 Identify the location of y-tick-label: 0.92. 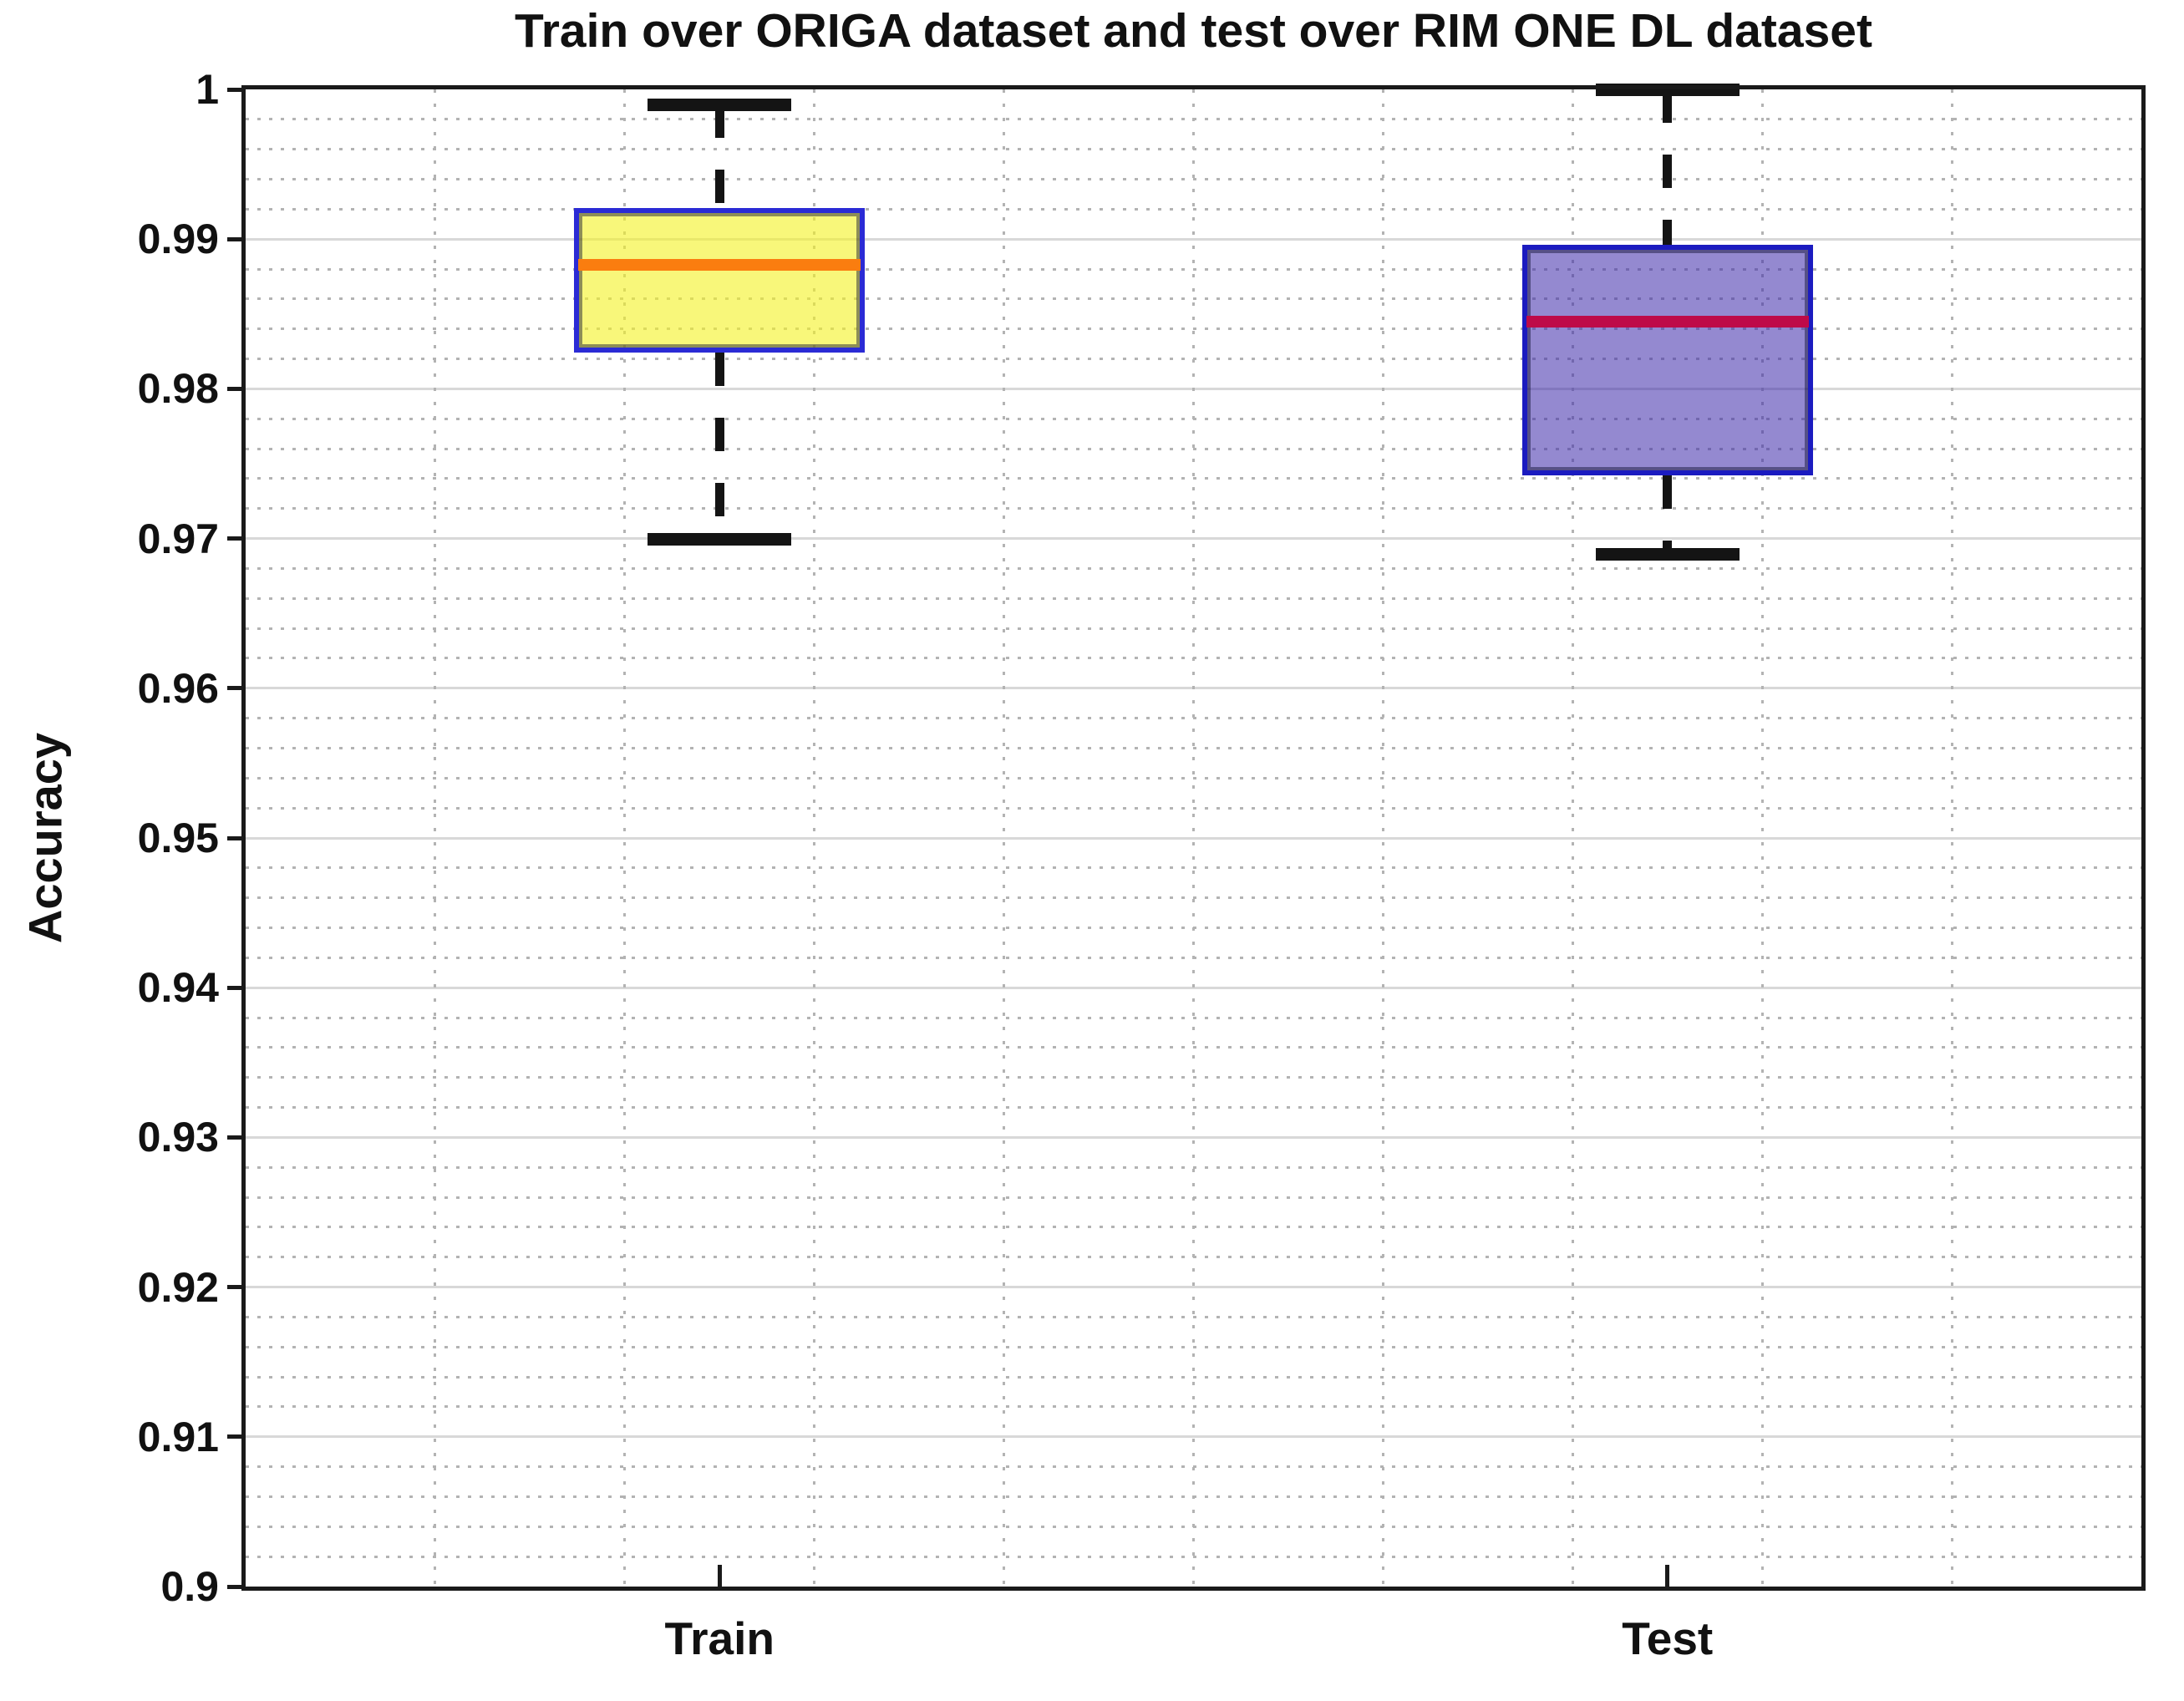
(178, 1287).